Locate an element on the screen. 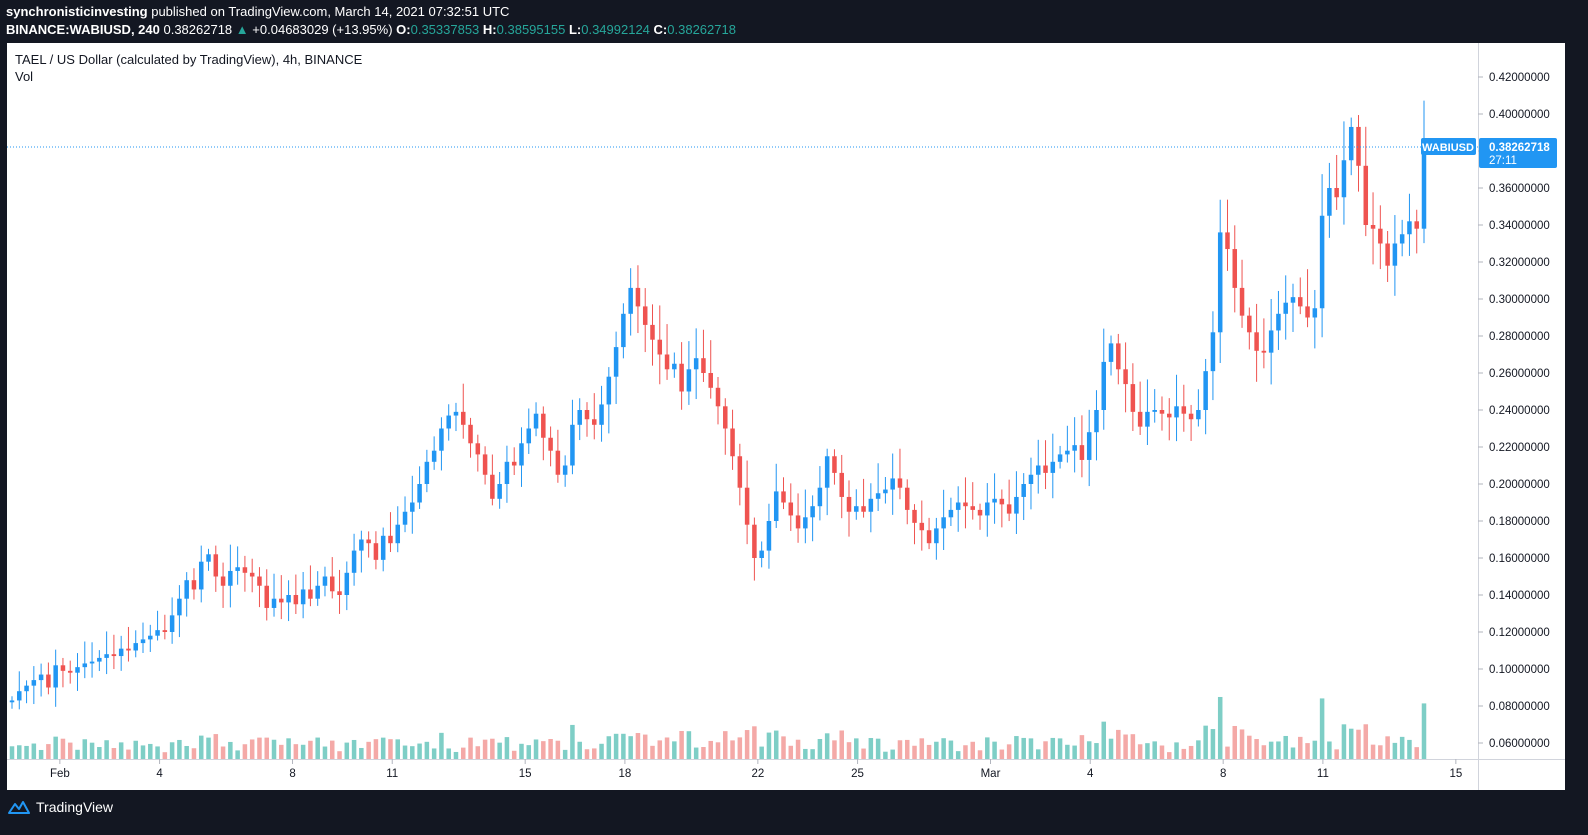 The height and width of the screenshot is (835, 1588). price-tick-label: 0.26000000 is located at coordinates (1519, 374).